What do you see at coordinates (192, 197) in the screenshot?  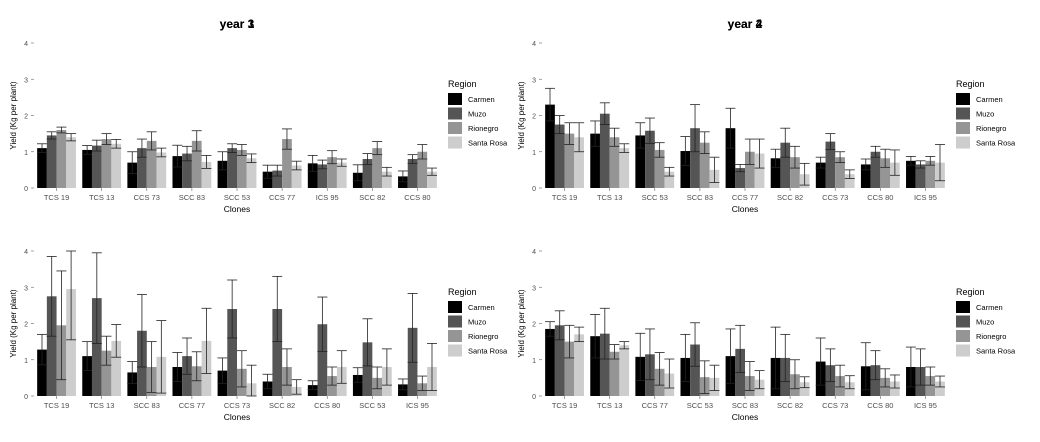 I see `x-tick-label: SCC 83` at bounding box center [192, 197].